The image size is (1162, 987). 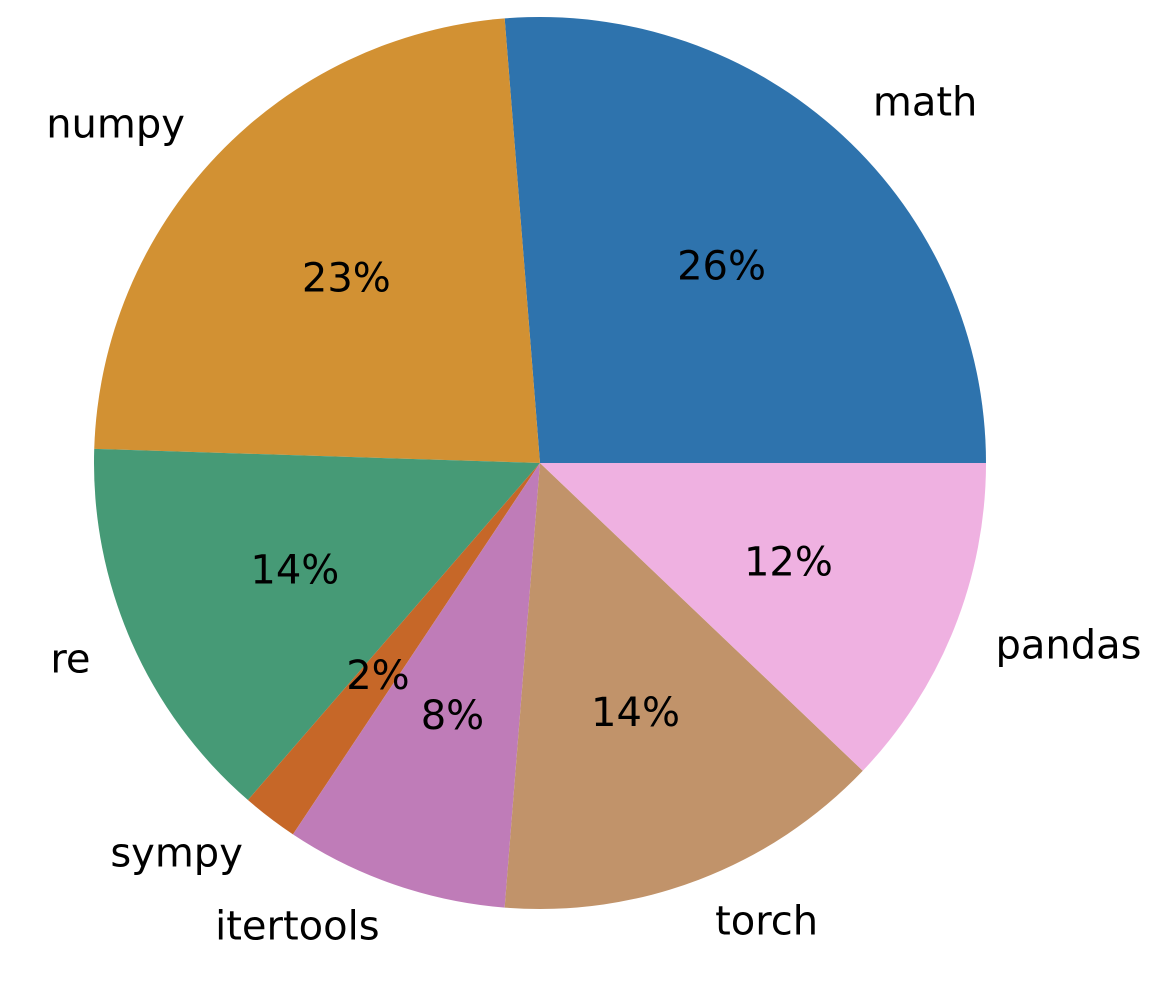 What do you see at coordinates (297, 927) in the screenshot?
I see `slice-label-itertools: itertools` at bounding box center [297, 927].